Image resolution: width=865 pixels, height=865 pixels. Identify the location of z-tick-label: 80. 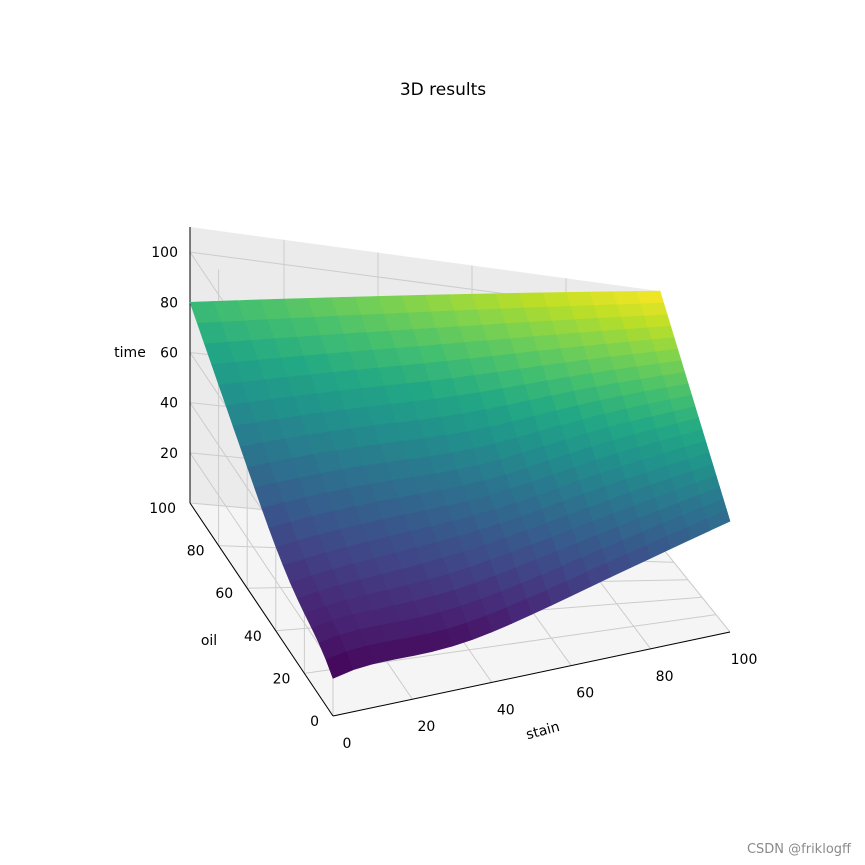
(169, 303).